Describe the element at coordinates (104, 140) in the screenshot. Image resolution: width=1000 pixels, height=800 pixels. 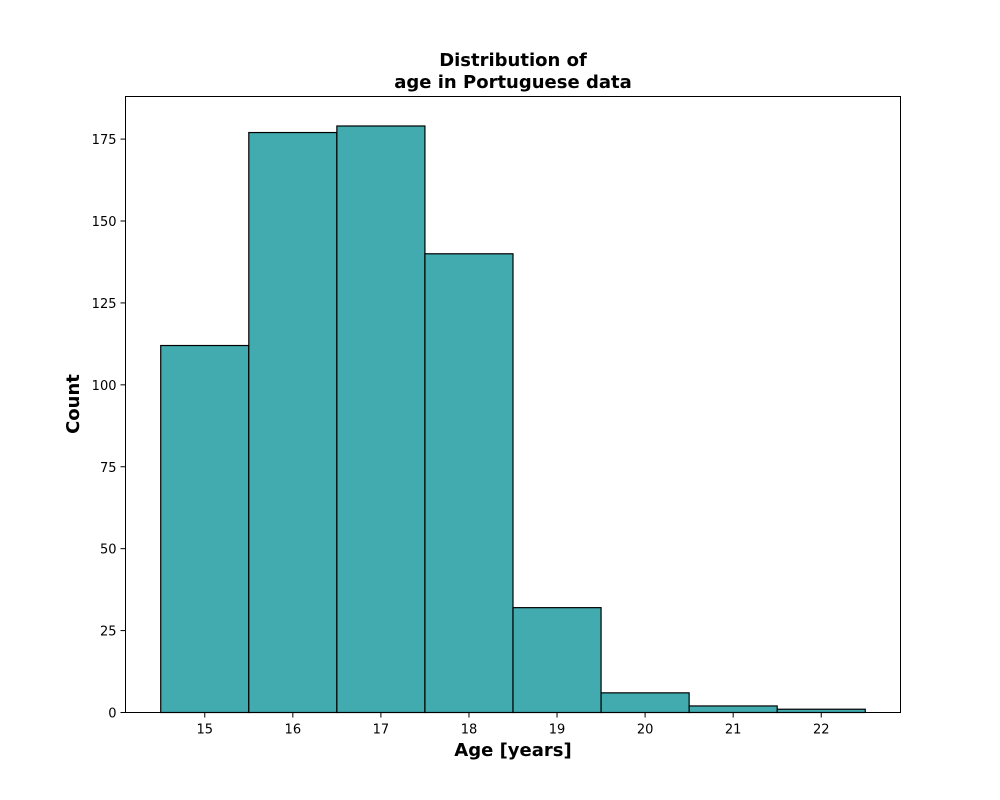
I see `y-tick-label: 175` at that location.